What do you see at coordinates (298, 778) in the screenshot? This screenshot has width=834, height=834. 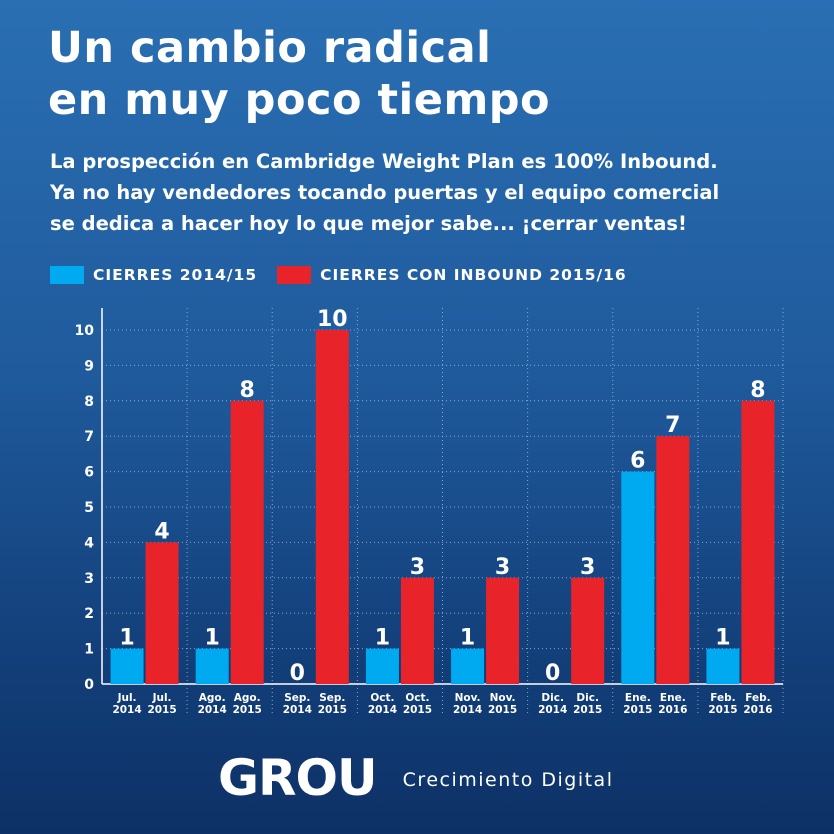 I see `logo-wordmark: GROU` at bounding box center [298, 778].